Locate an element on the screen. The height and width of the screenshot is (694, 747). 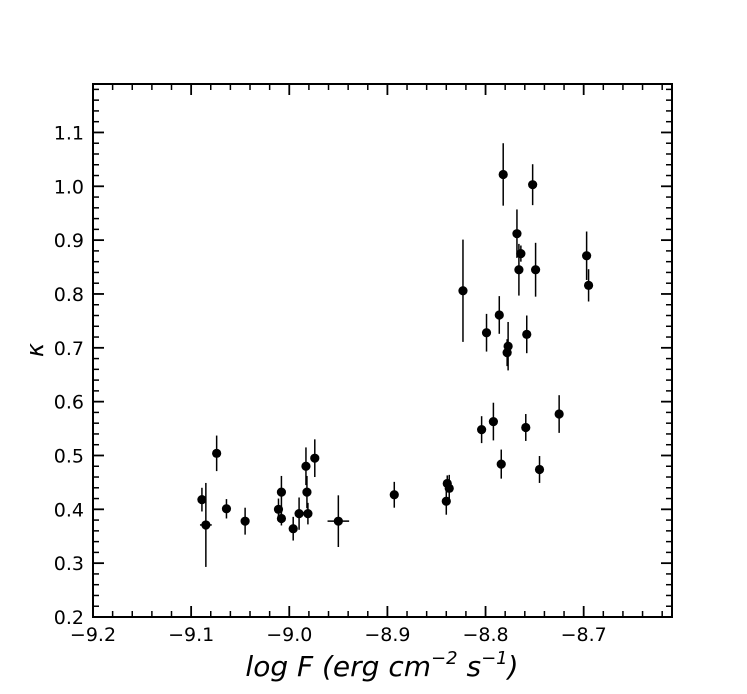
x-tick-labels: −9.2 −9.1 −9.0 −8.9 −8.8 −8.7 is located at coordinates (338, 635).